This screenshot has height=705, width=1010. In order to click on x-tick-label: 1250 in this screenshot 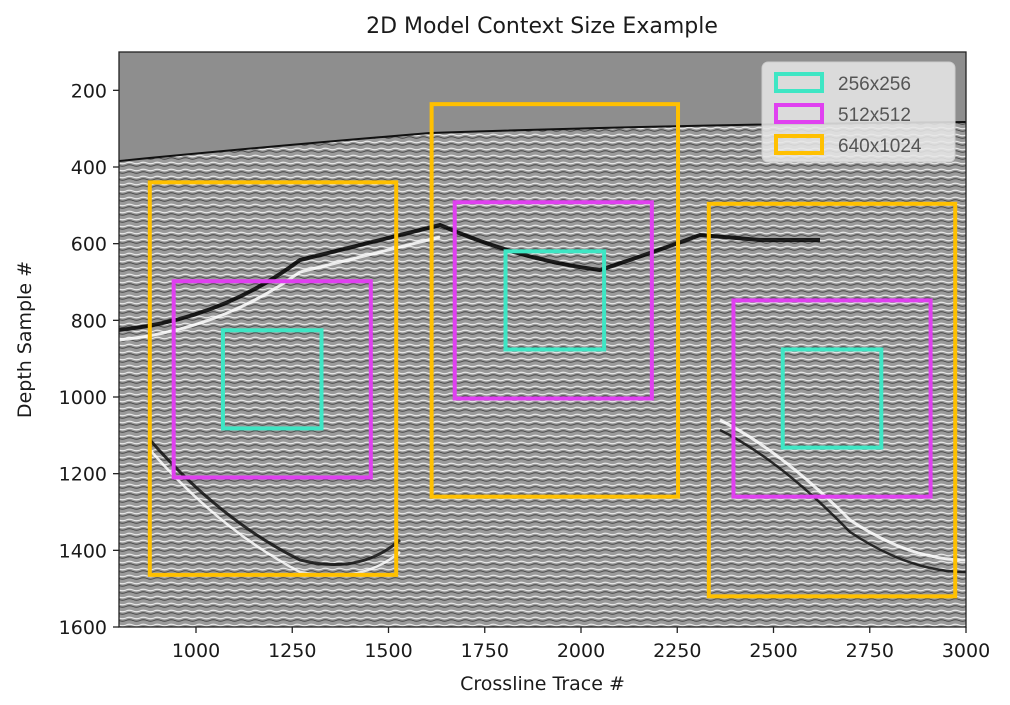, I will do `click(292, 651)`.